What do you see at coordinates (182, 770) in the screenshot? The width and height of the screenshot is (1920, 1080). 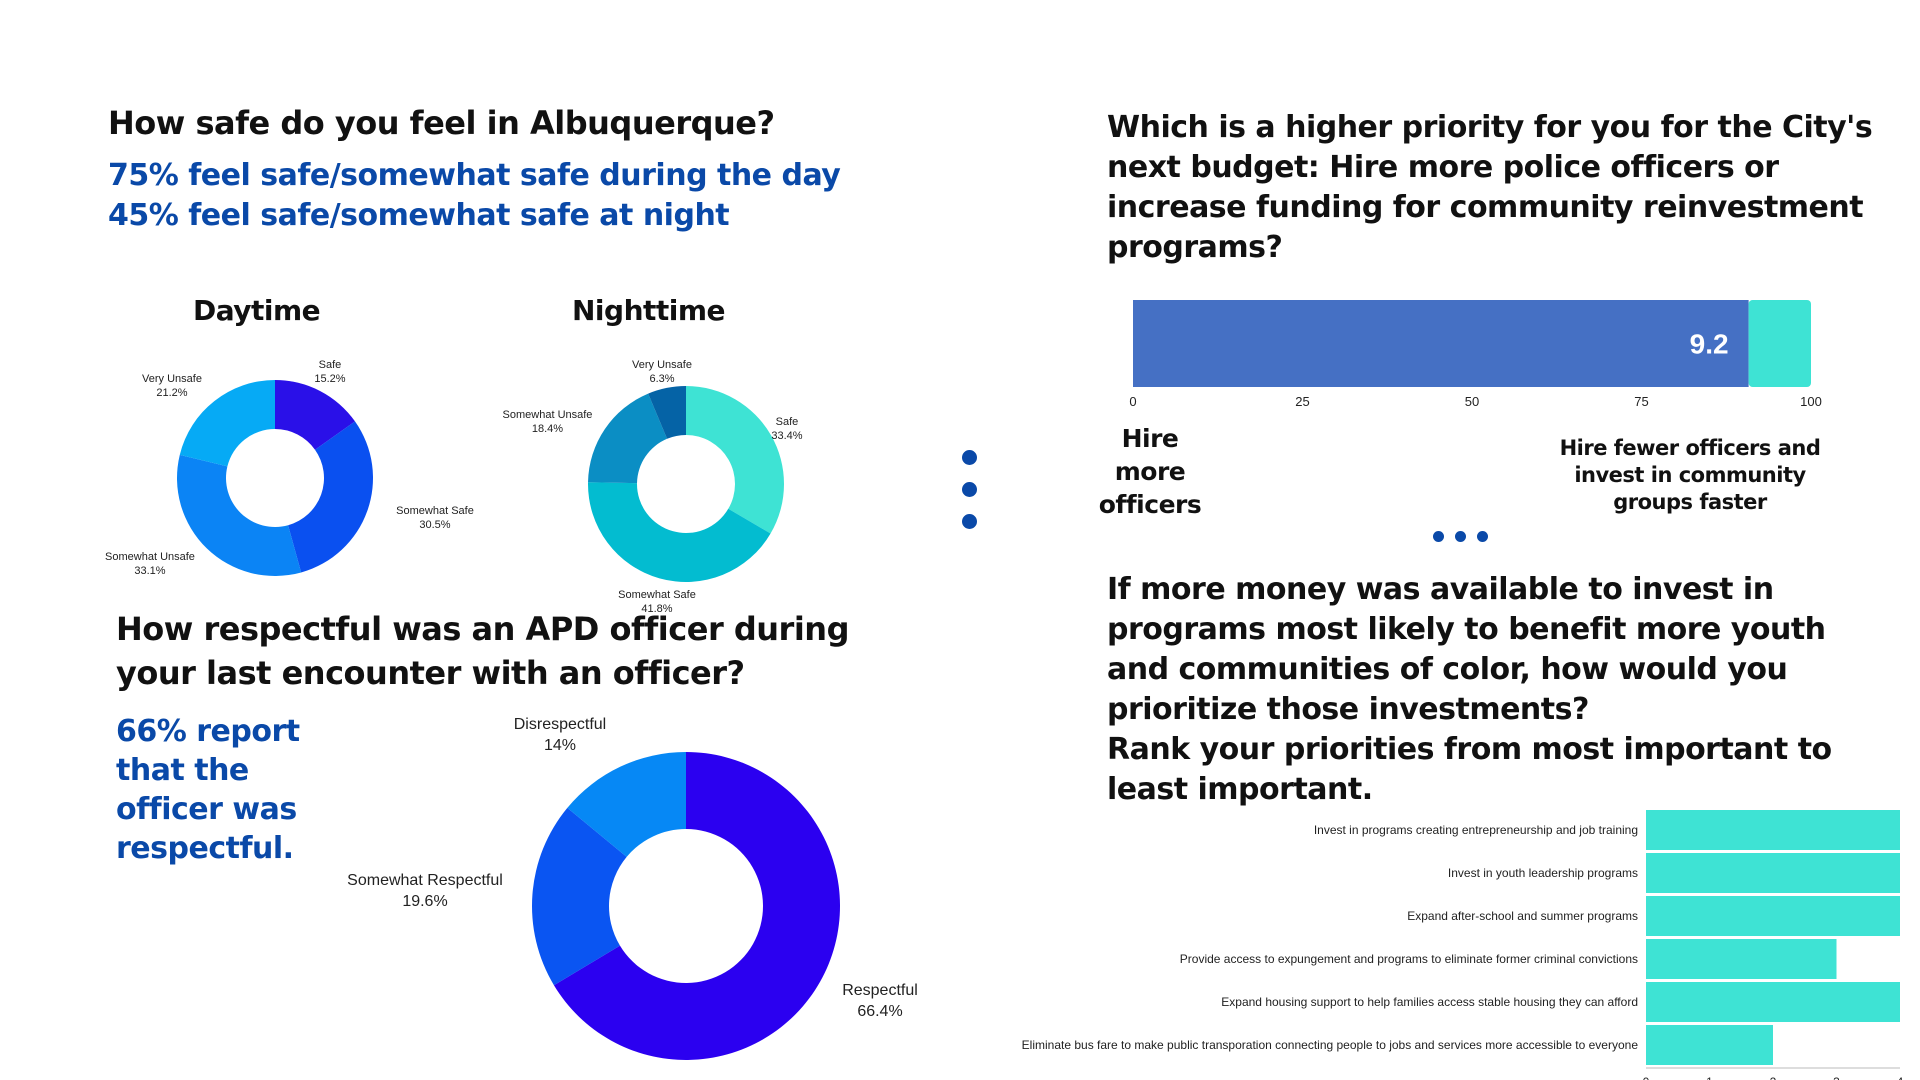 I see `respect-stat-line2: that the` at bounding box center [182, 770].